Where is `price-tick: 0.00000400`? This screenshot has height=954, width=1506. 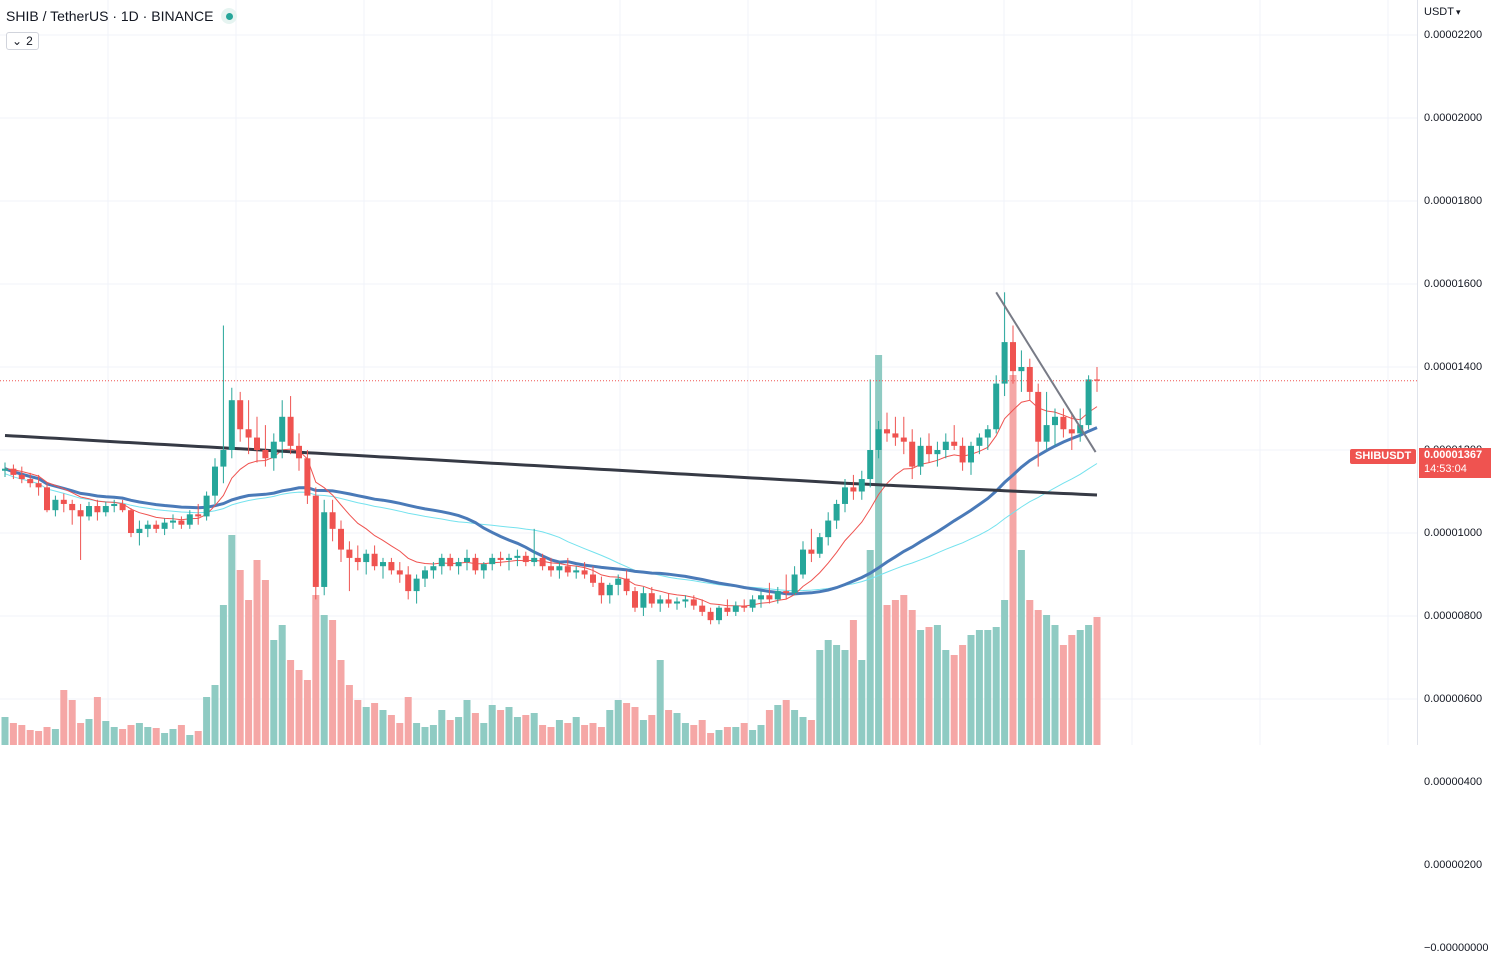 price-tick: 0.00000400 is located at coordinates (1453, 782).